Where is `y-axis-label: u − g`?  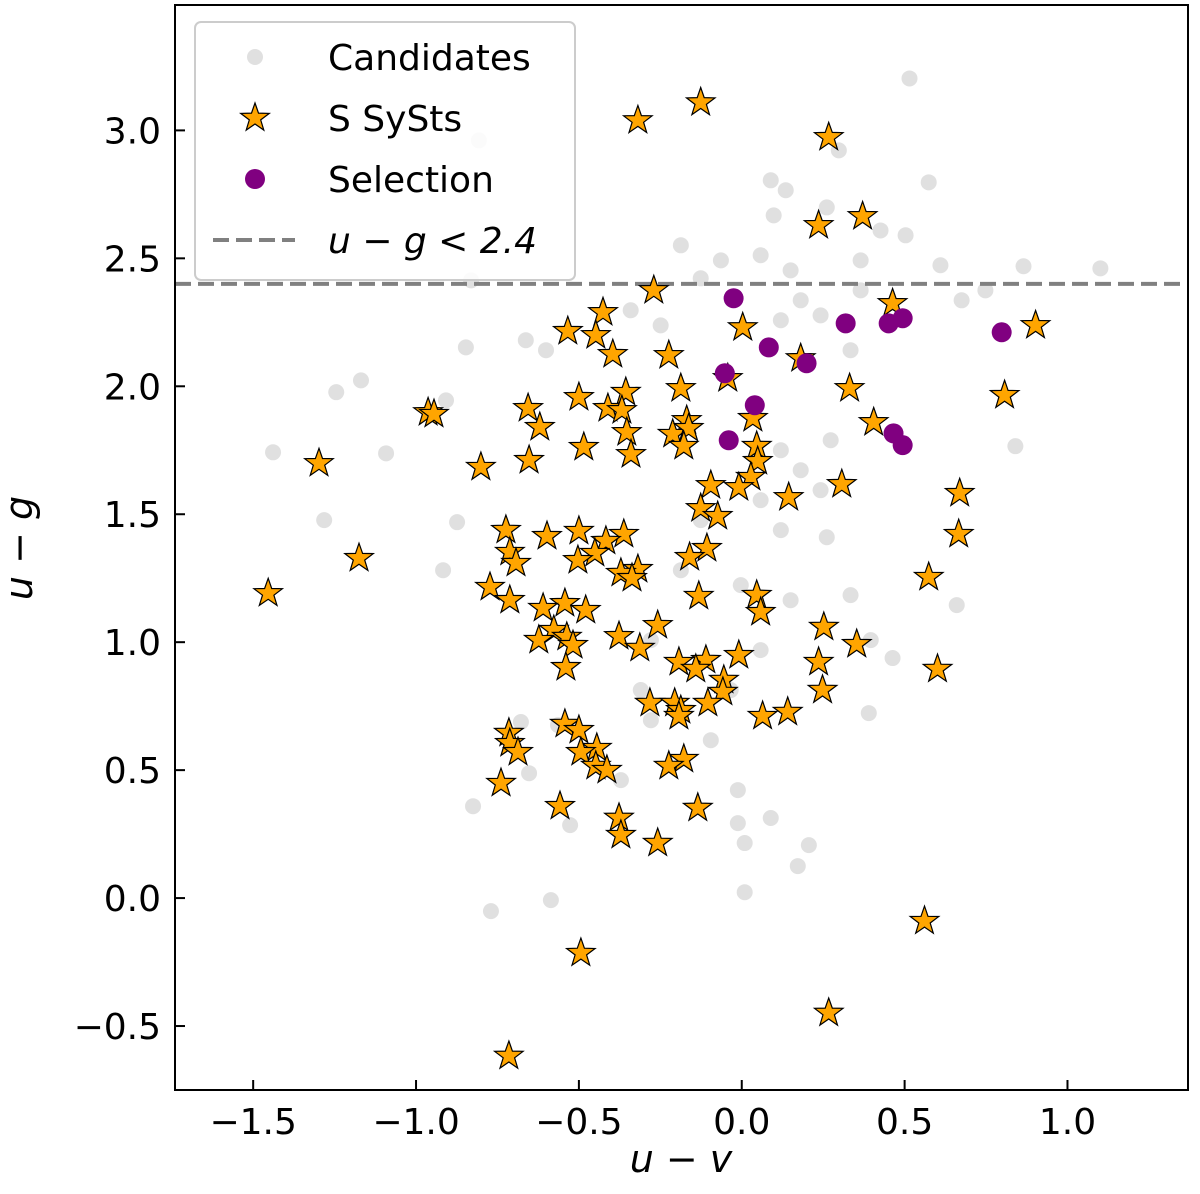
y-axis-label: u − g is located at coordinates (20, 548).